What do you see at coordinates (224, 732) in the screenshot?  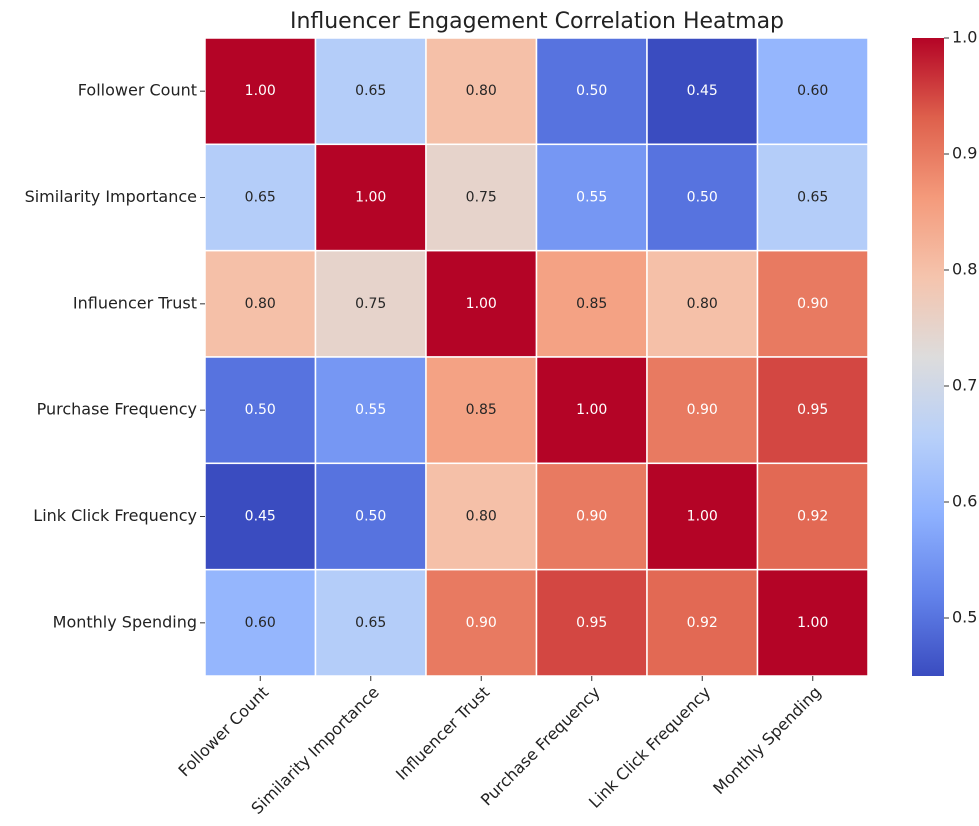 I see `x-tick-label: Follower Count` at bounding box center [224, 732].